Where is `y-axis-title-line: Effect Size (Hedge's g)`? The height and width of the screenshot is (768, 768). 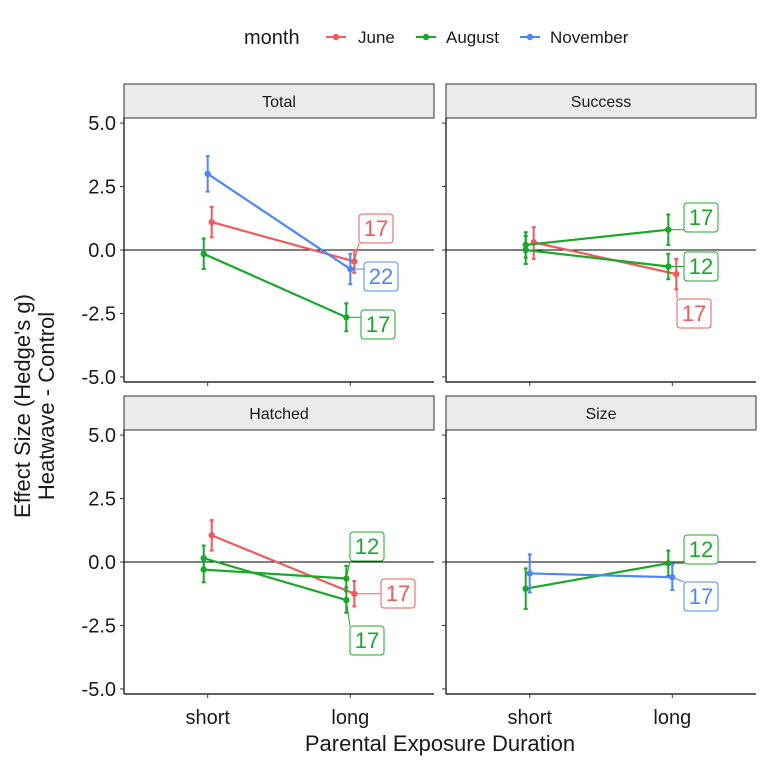 y-axis-title-line: Effect Size (Hedge's g) is located at coordinates (22, 406).